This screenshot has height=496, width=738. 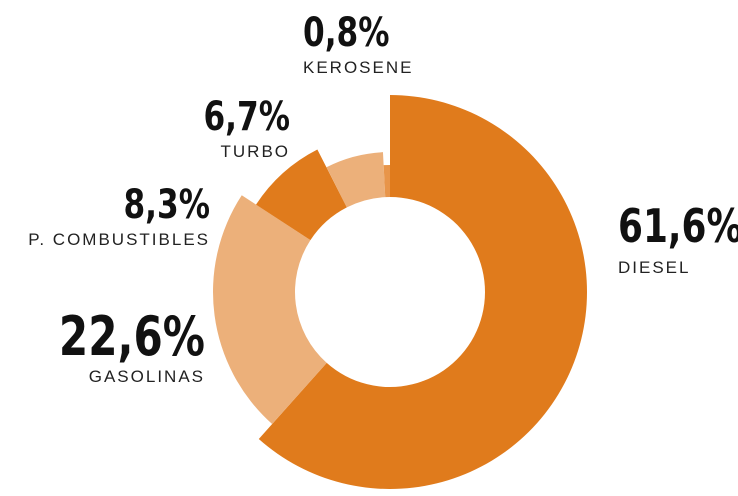 What do you see at coordinates (119, 239) in the screenshot?
I see `category-label: P. COMBUSTIBLES` at bounding box center [119, 239].